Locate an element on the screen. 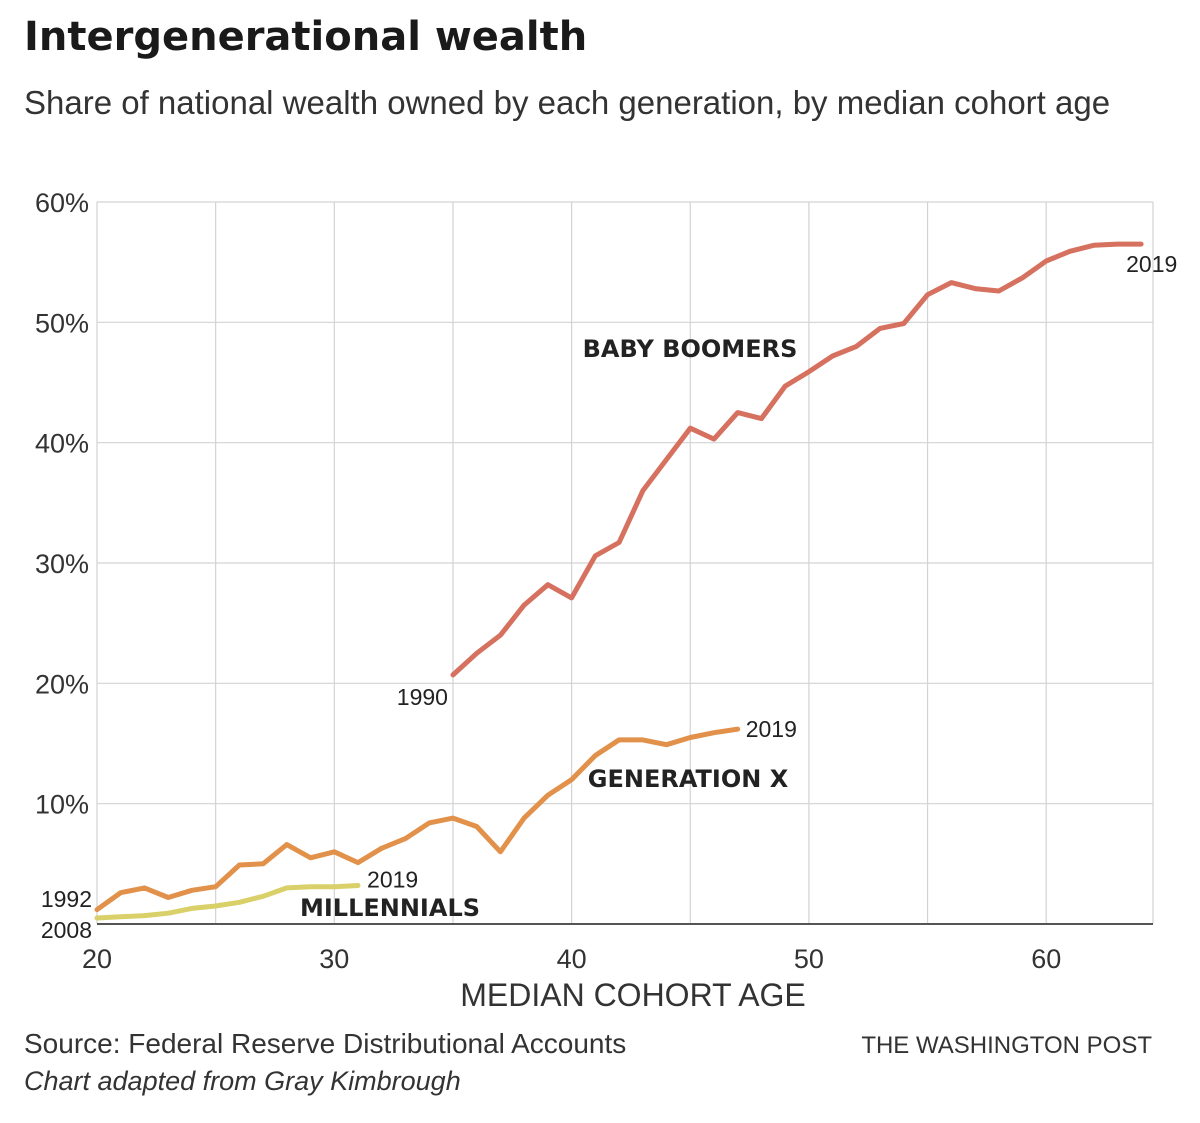 The image size is (1200, 1123). chart-title: Intergenerational wealth is located at coordinates (306, 37).